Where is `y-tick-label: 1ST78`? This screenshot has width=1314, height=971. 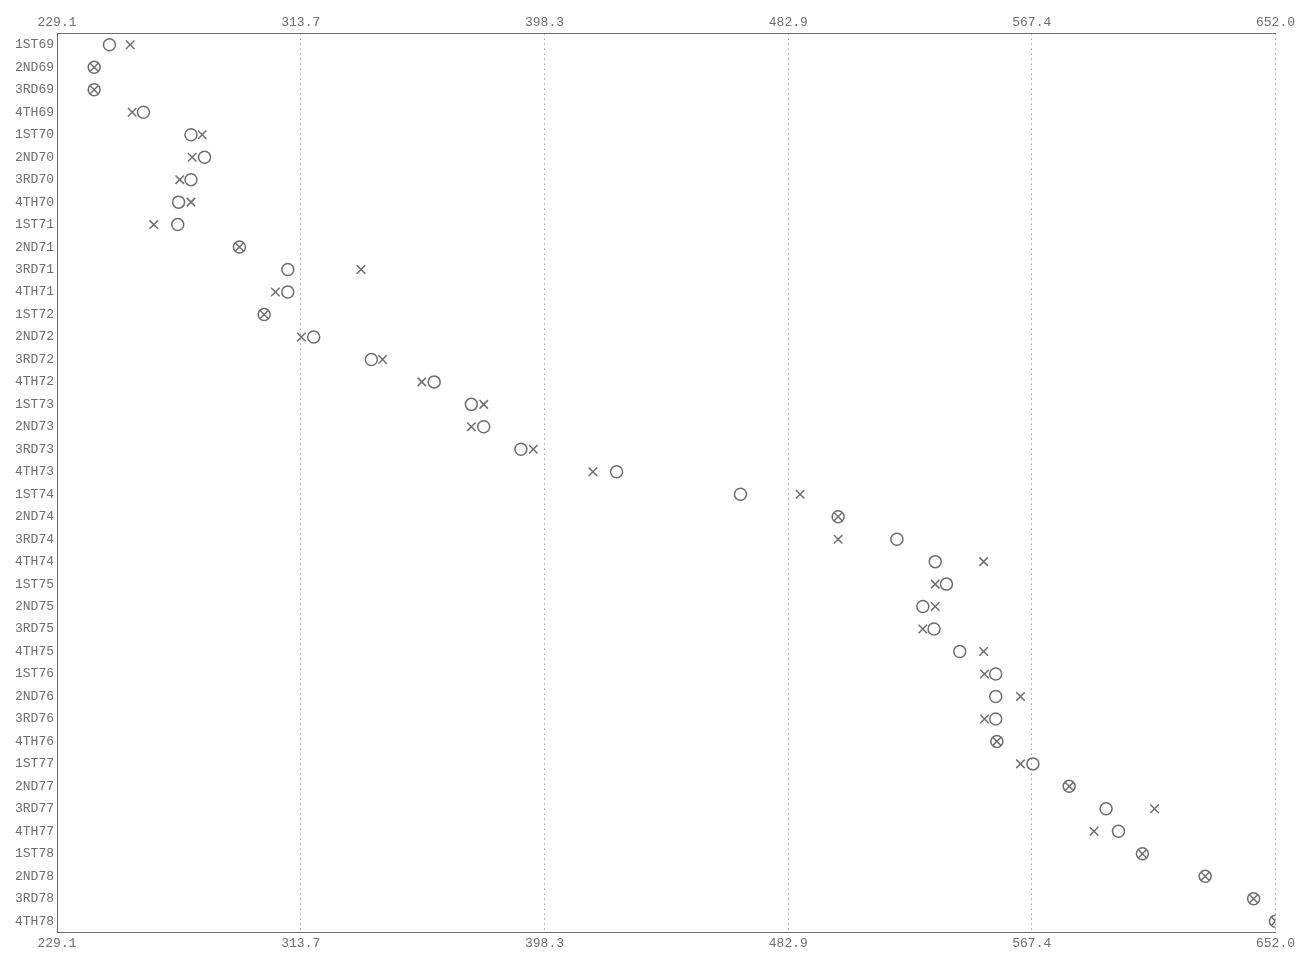 y-tick-label: 1ST78 is located at coordinates (34, 854).